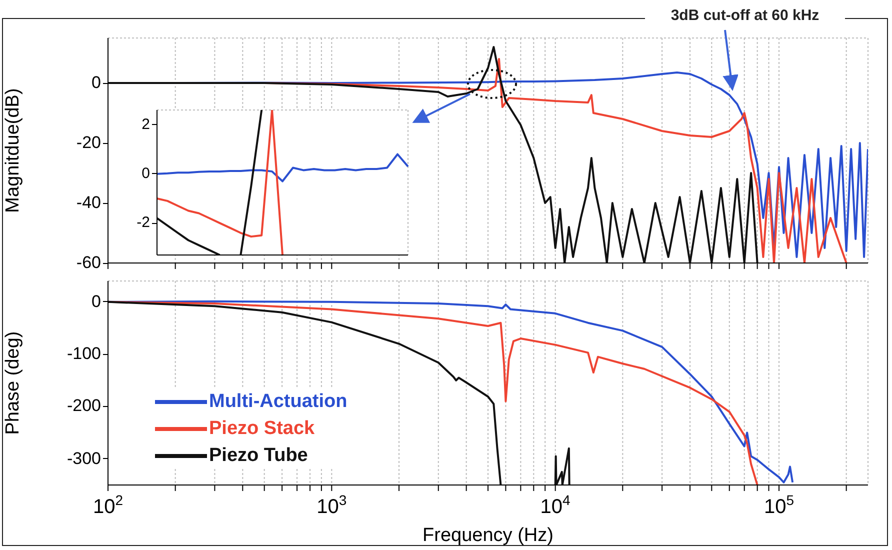  Describe the element at coordinates (88, 263) in the screenshot. I see `y-tick-label: -60` at that location.